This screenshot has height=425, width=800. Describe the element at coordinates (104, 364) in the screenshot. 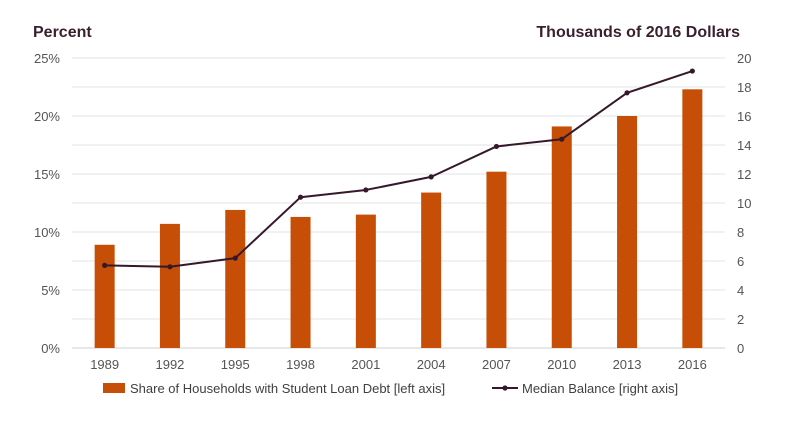

I see `x-tick-label: 1989` at that location.